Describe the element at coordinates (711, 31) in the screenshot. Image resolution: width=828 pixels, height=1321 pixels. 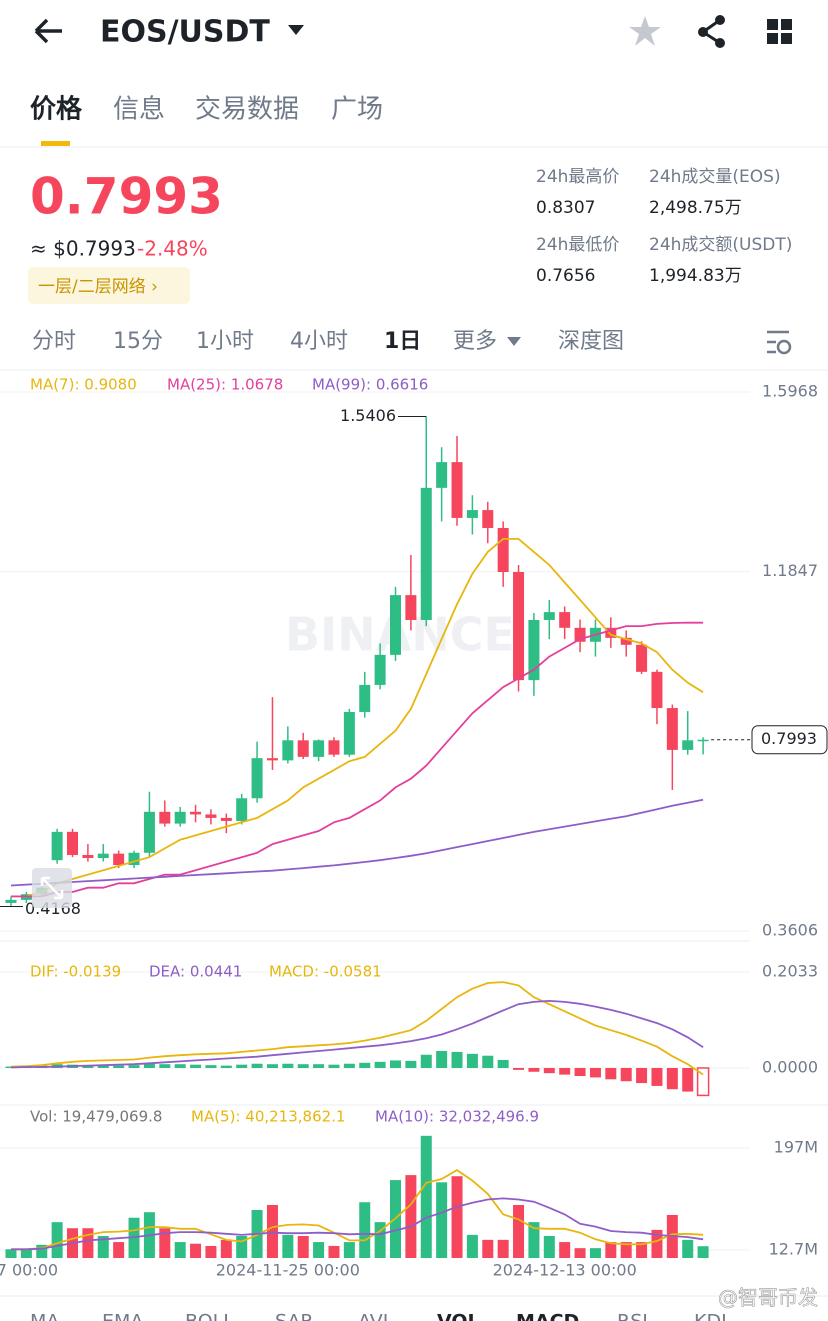
I see `share-icon` at that location.